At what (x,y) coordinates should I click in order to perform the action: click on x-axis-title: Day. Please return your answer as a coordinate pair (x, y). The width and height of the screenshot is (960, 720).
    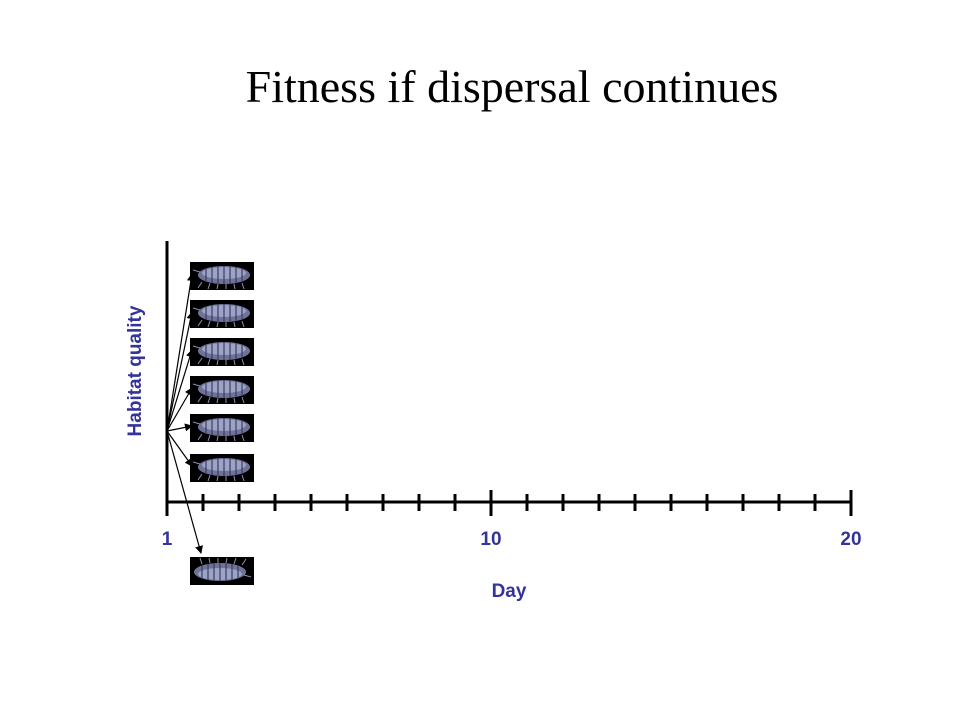
    Looking at the image, I should click on (509, 591).